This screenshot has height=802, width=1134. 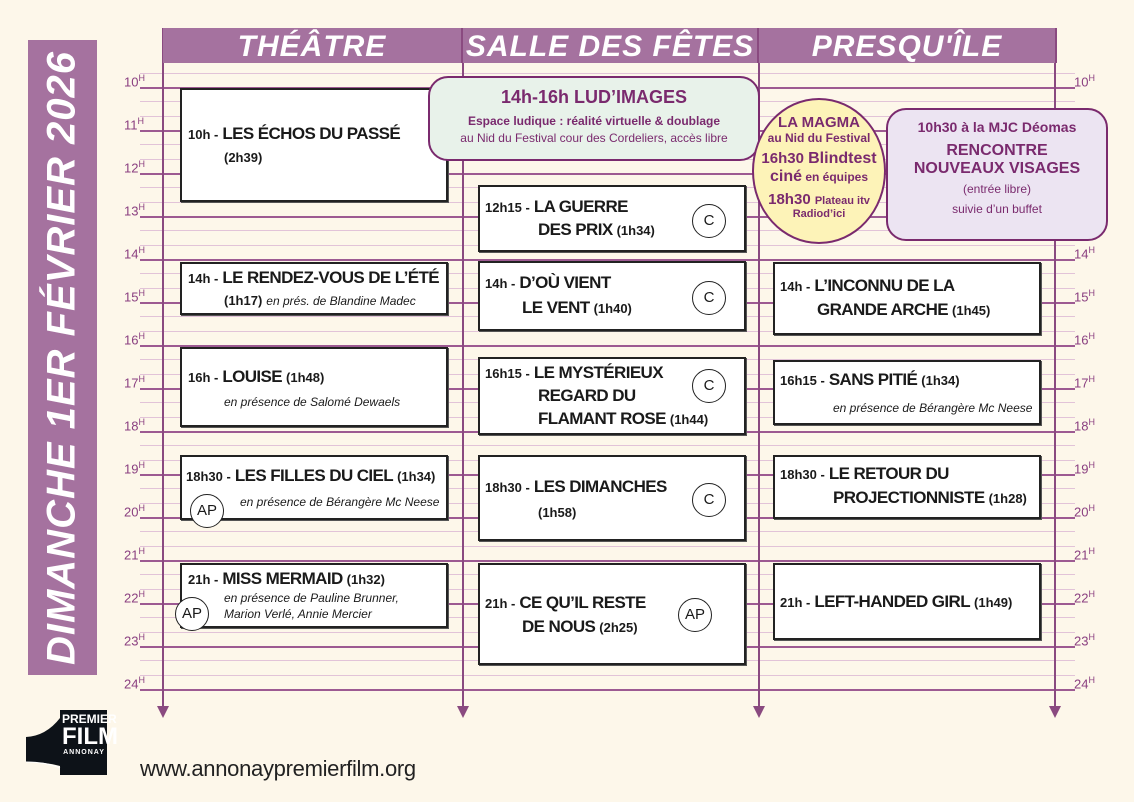 I want to click on hour-label-left: 13H, so click(x=134, y=210).